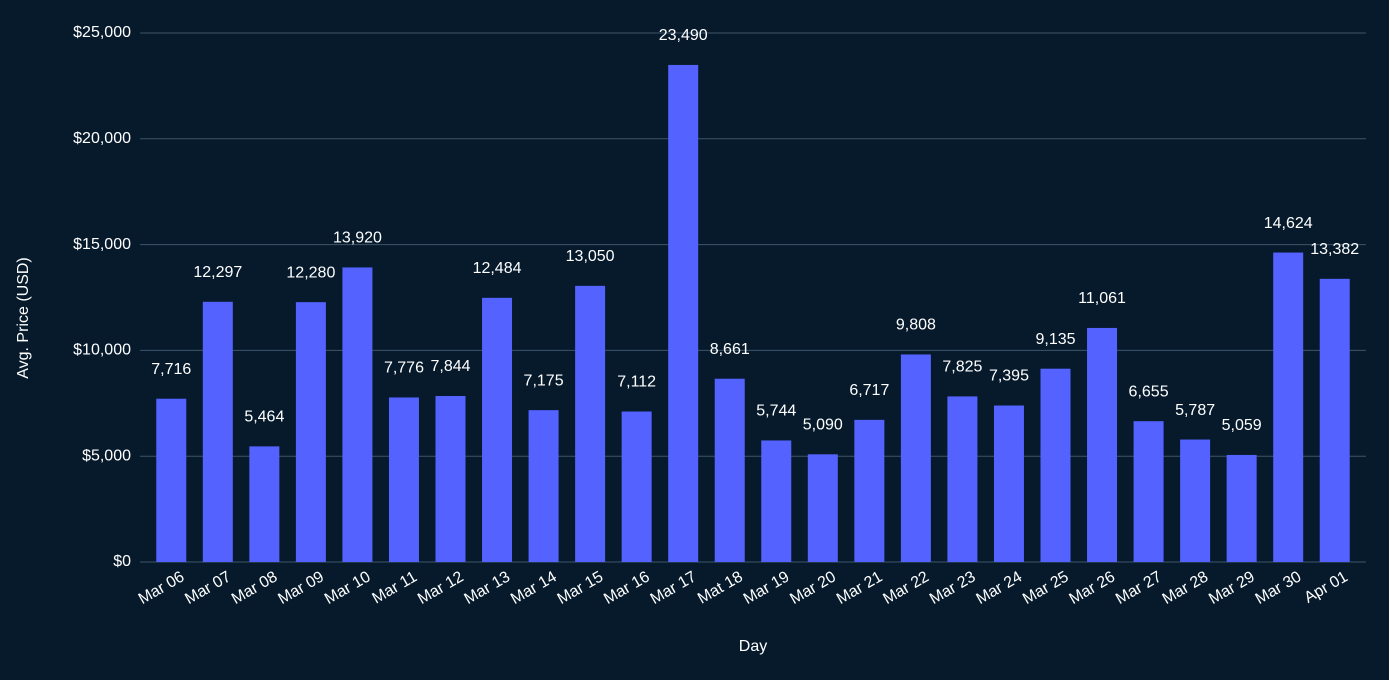 The image size is (1389, 680). Describe the element at coordinates (544, 380) in the screenshot. I see `value-label: 7,175` at that location.